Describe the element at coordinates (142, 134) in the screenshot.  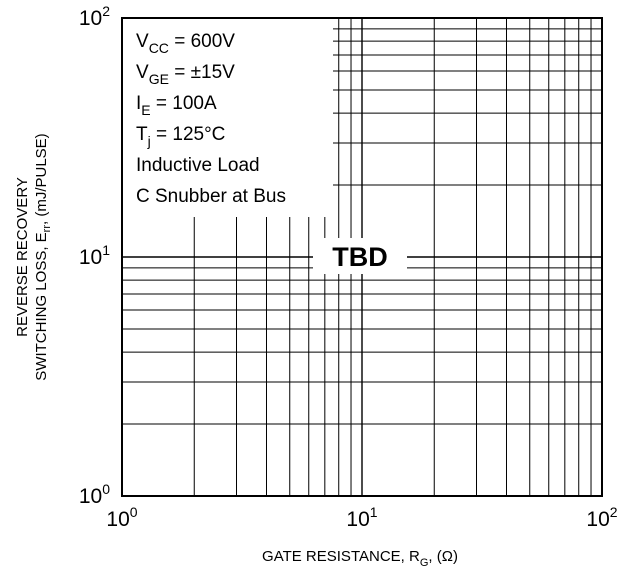
I see `condition-symbol: T` at that location.